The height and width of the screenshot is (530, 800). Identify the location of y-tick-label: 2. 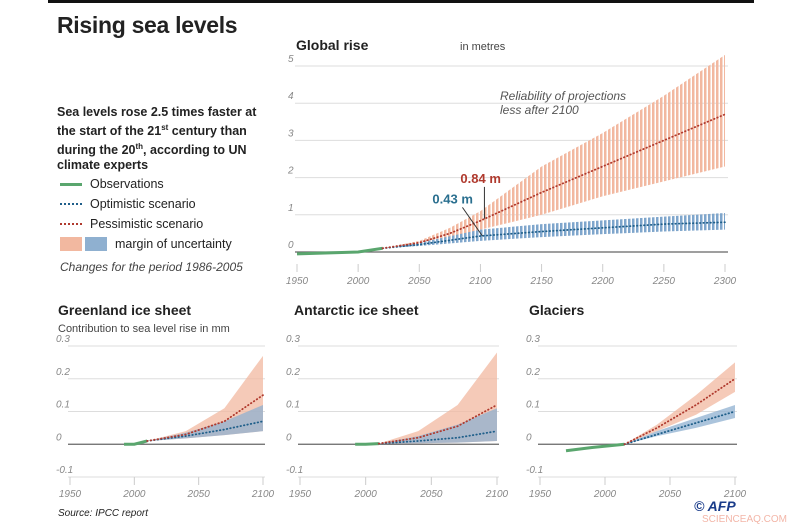
(290, 171).